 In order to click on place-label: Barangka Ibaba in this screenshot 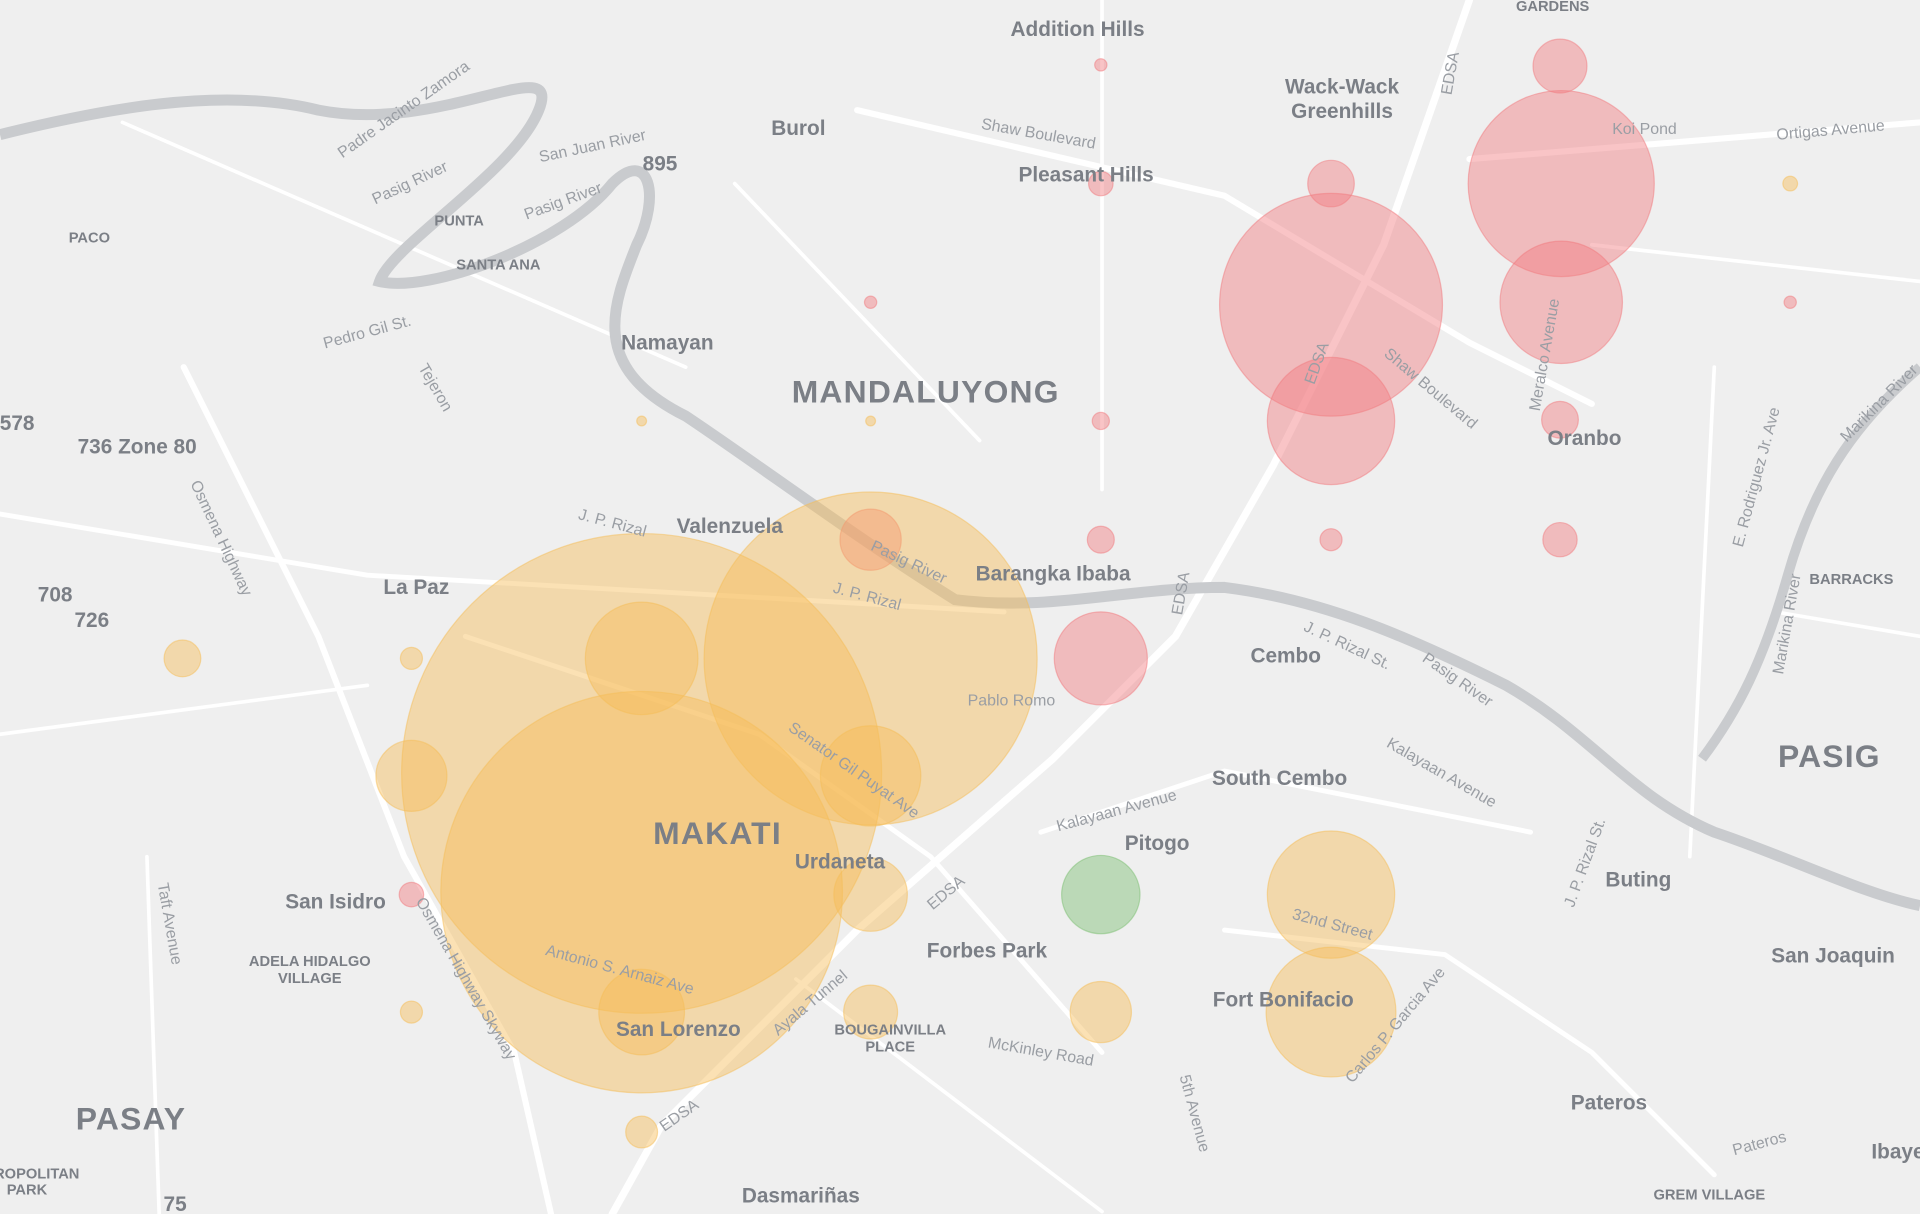, I will do `click(1053, 574)`.